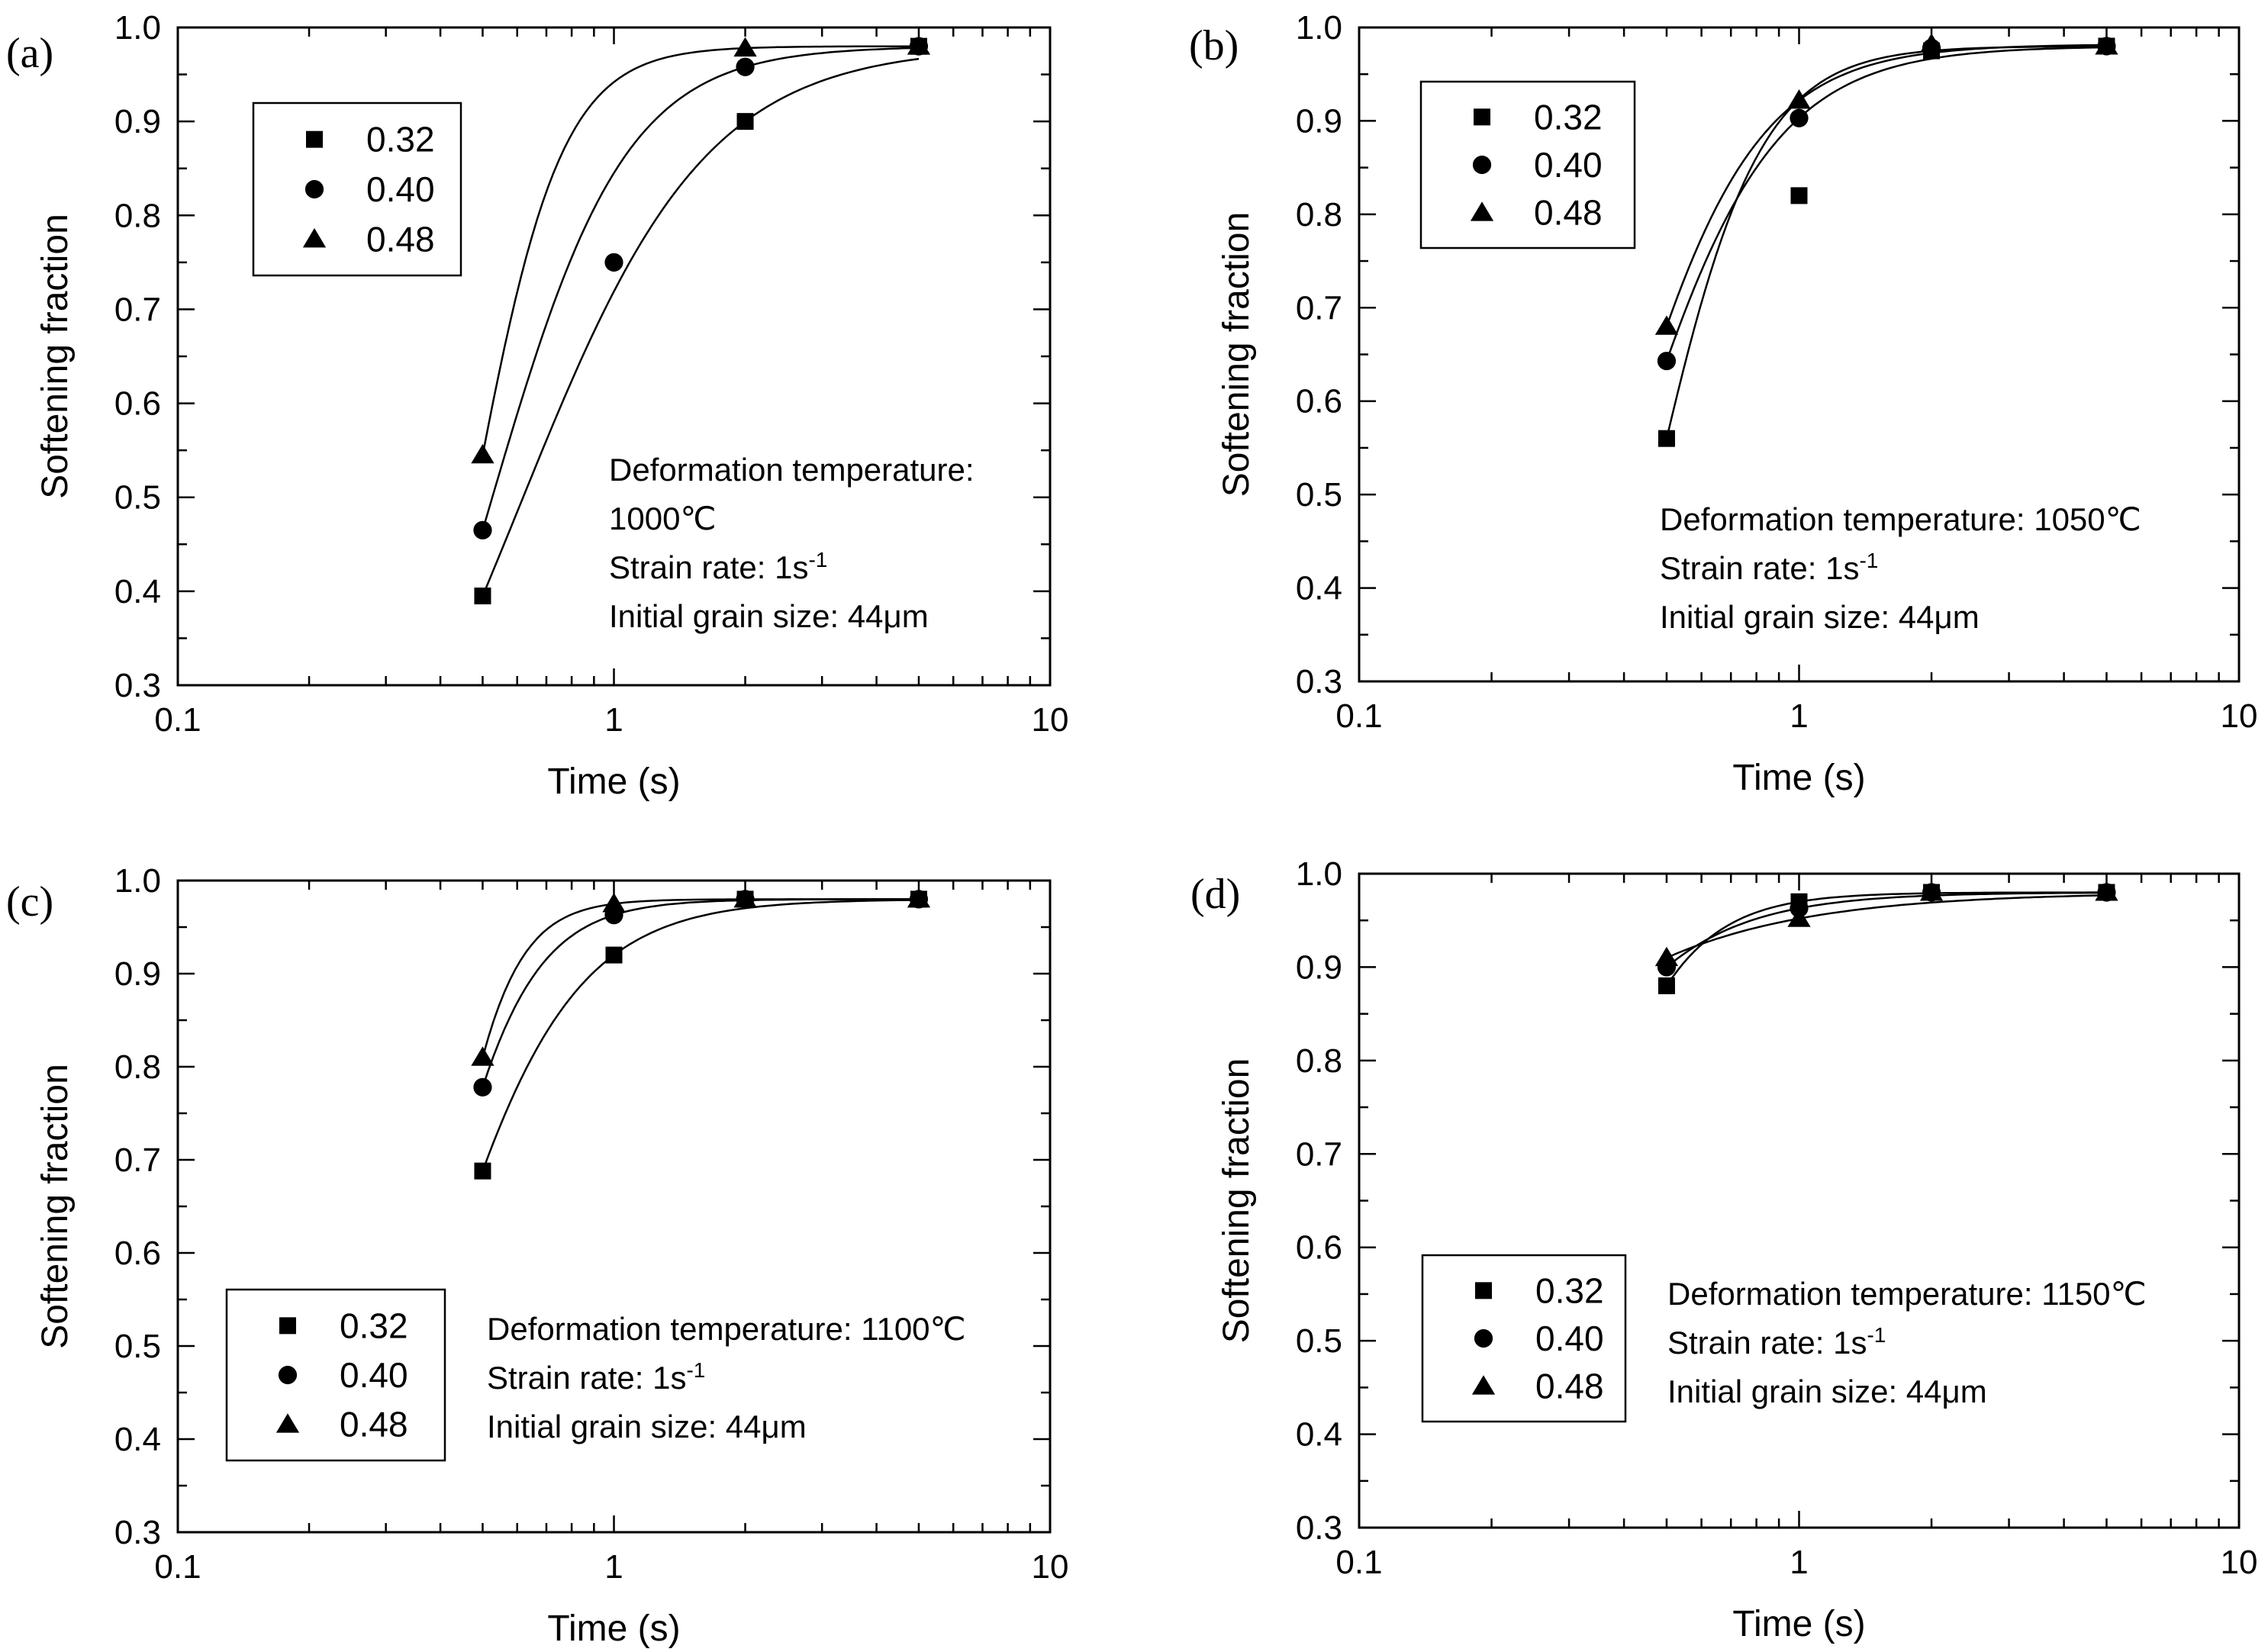 This screenshot has height=1652, width=2268. What do you see at coordinates (1236, 1201) in the screenshot?
I see `y-axis-label: Softening fraction` at bounding box center [1236, 1201].